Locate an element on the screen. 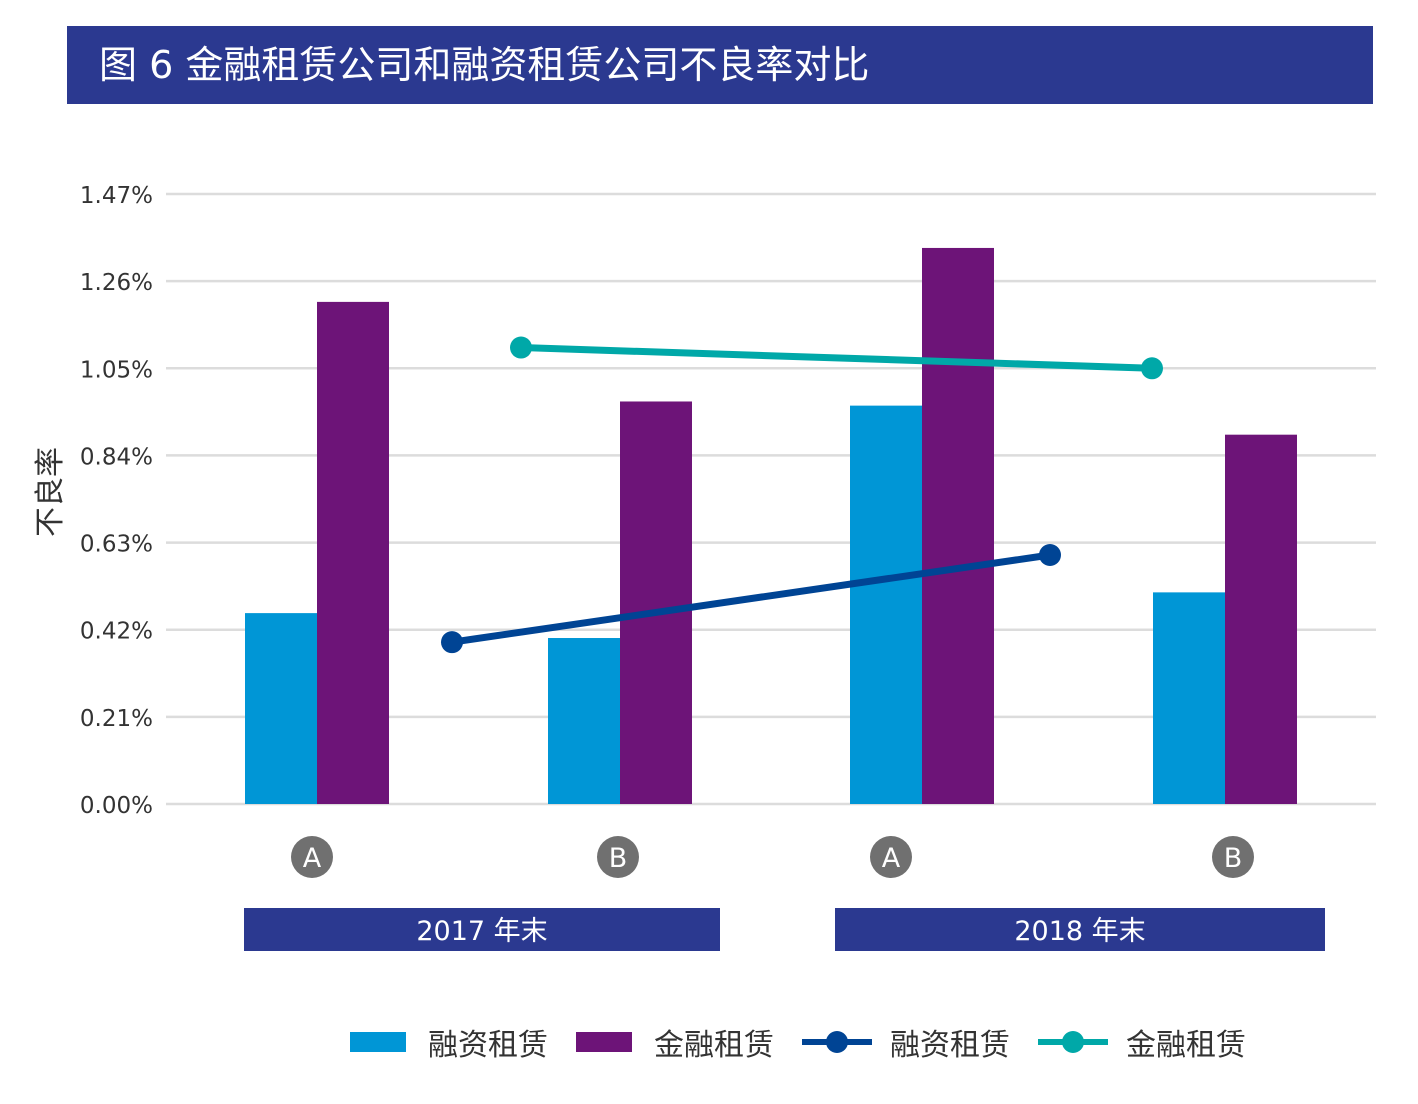 Image resolution: width=1418 pixels, height=1104 pixels. group-label: 2018 年末 is located at coordinates (1079, 931).